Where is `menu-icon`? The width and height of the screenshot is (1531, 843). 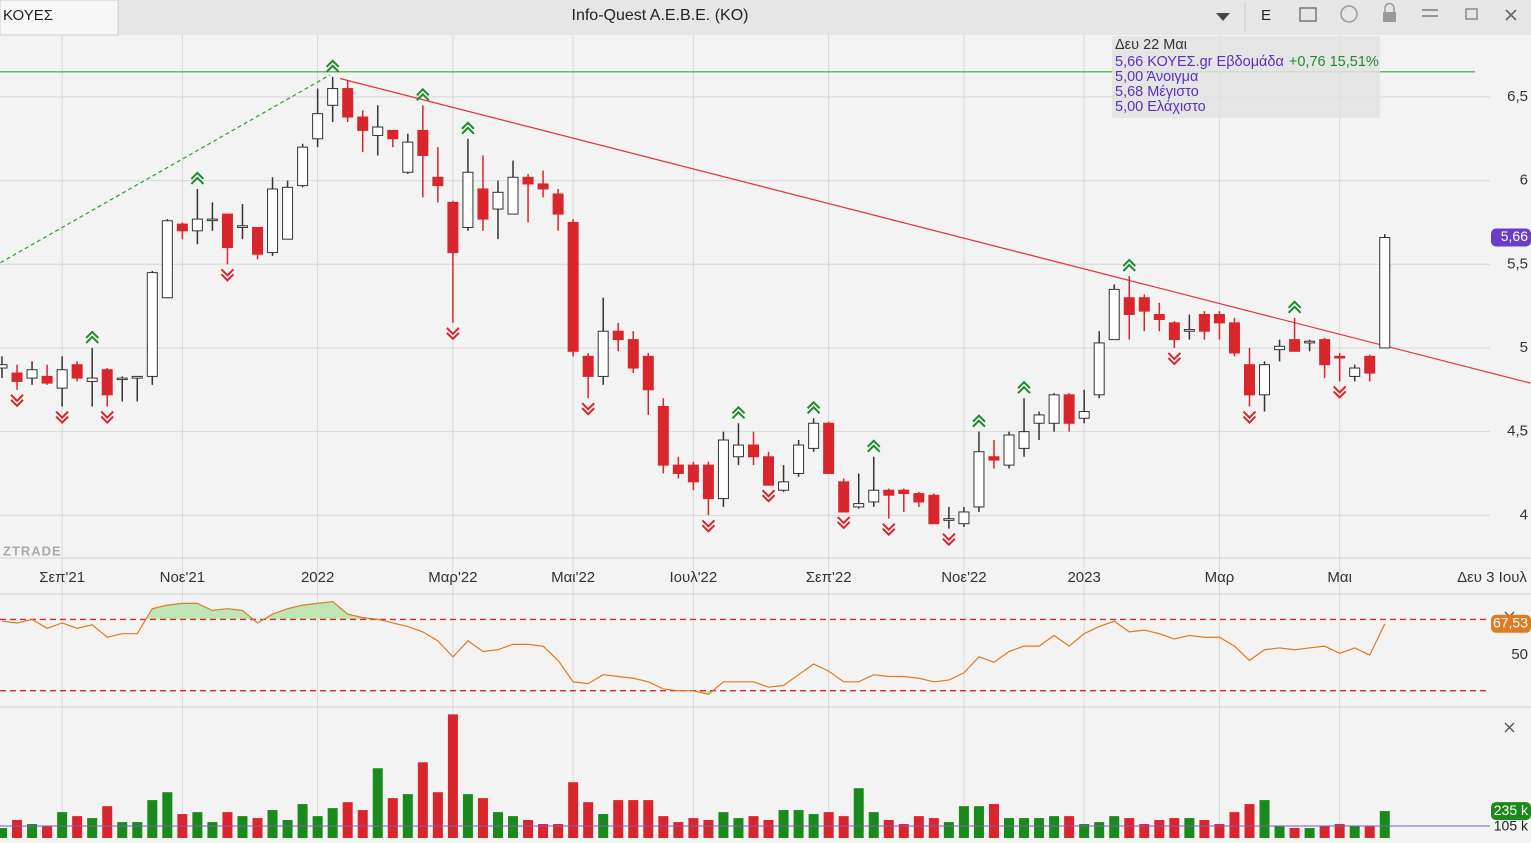 menu-icon is located at coordinates (1430, 13).